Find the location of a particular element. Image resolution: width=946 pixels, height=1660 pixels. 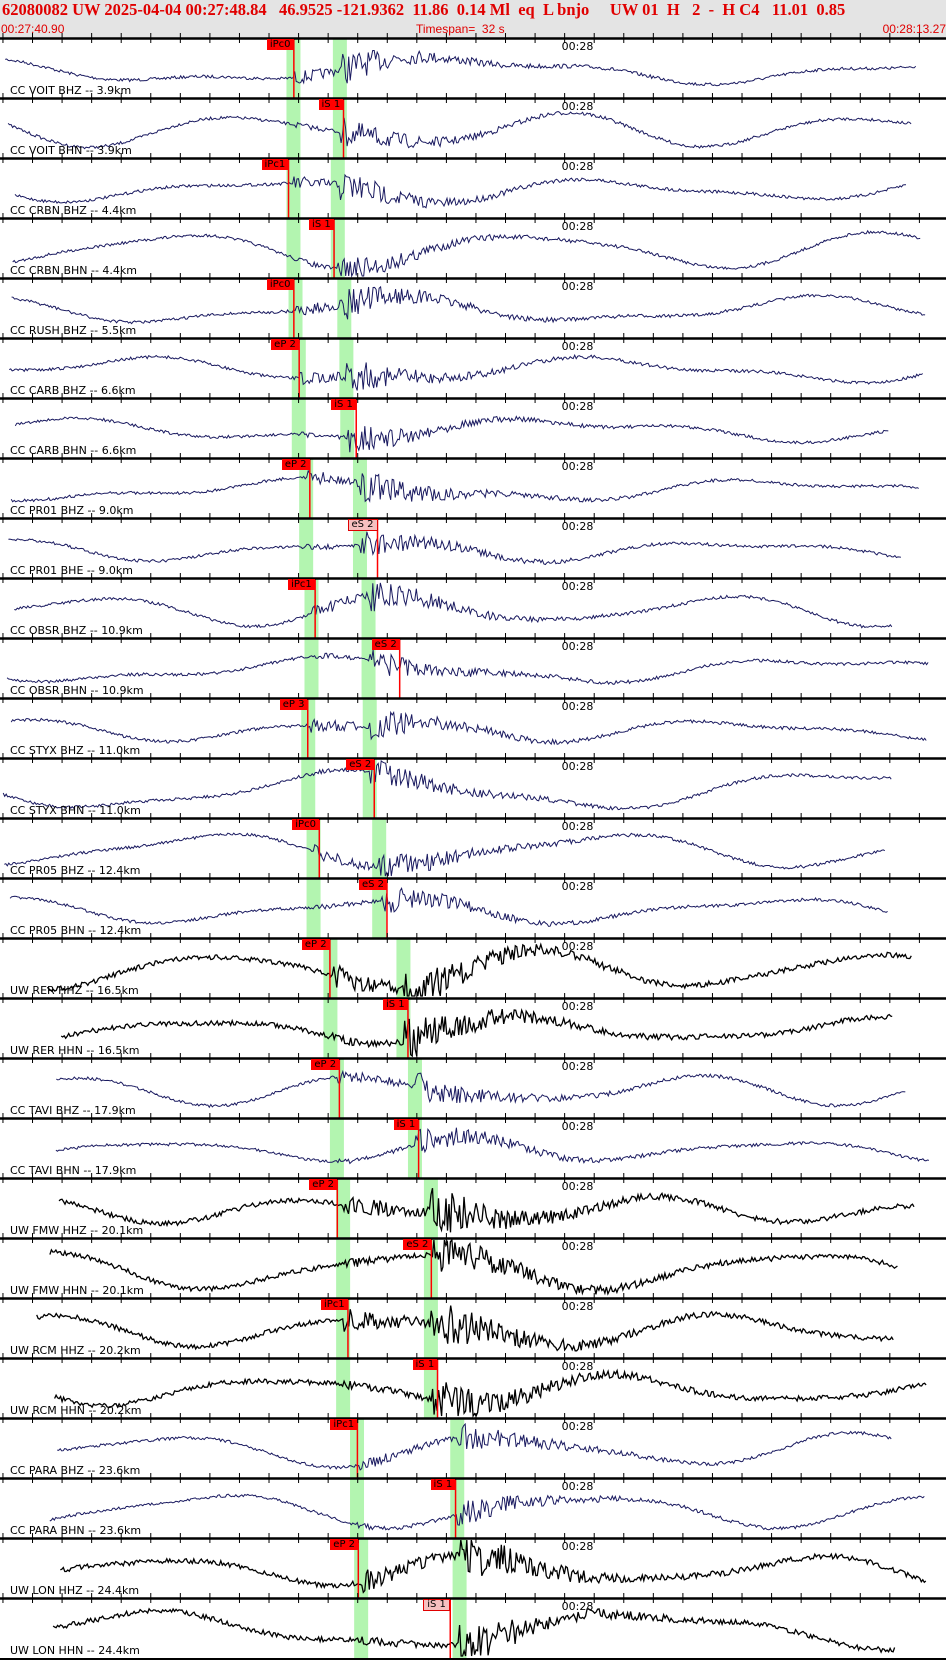

trace-panel: 00:28 iPc1 CC PARA BHZ -- 23.6km is located at coordinates (473, 1445).